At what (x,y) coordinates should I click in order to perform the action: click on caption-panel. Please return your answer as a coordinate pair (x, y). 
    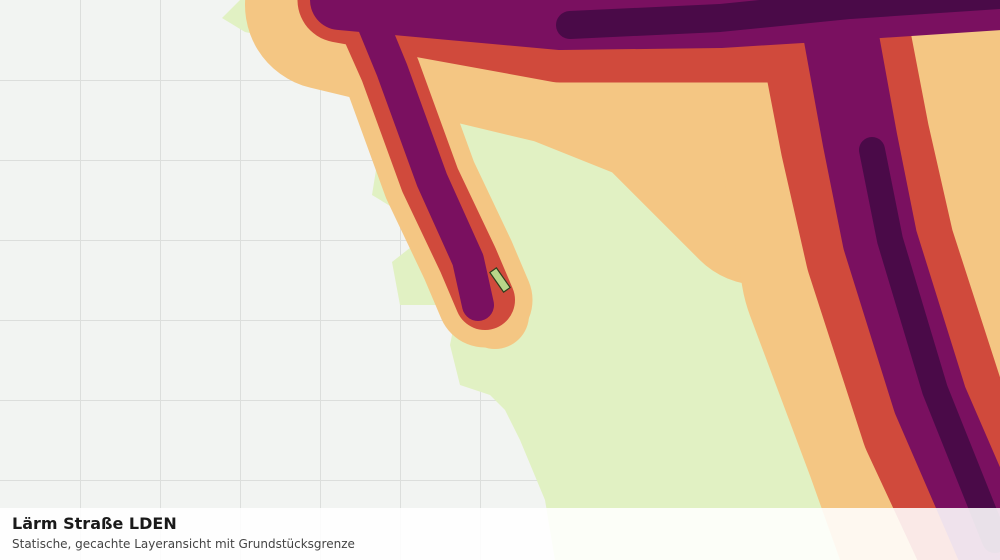
    Looking at the image, I should click on (500, 534).